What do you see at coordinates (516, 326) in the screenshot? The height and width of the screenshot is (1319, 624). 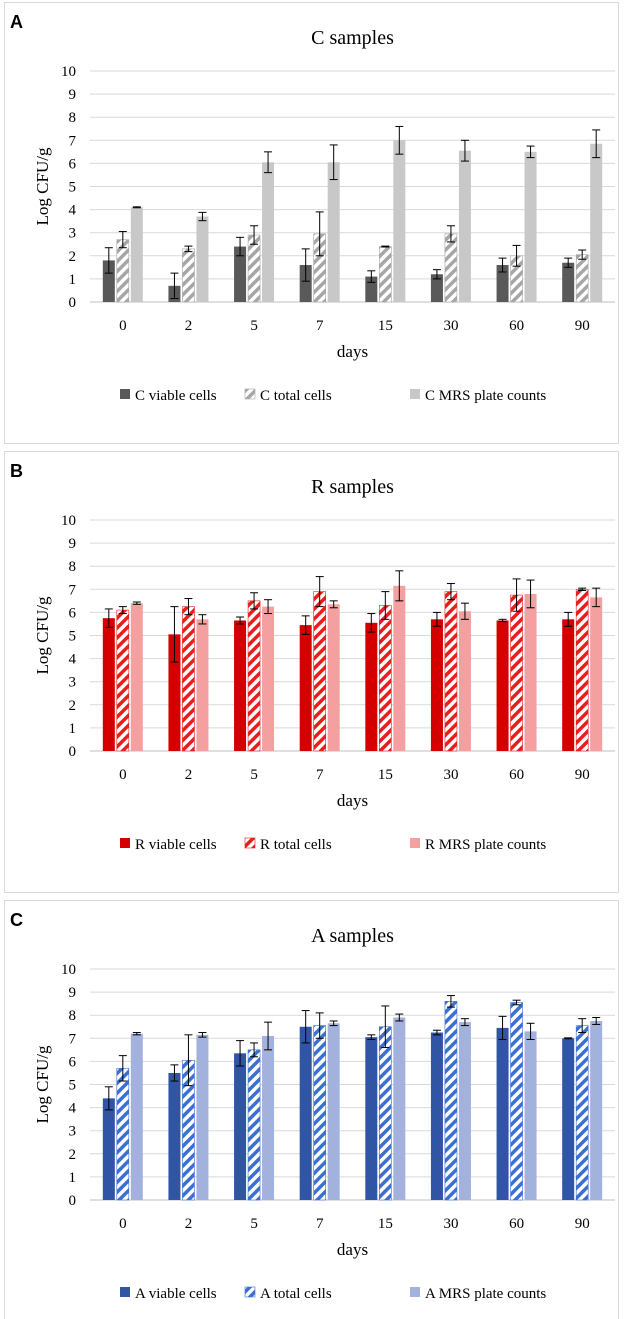 I see `x-tick-label: 60` at bounding box center [516, 326].